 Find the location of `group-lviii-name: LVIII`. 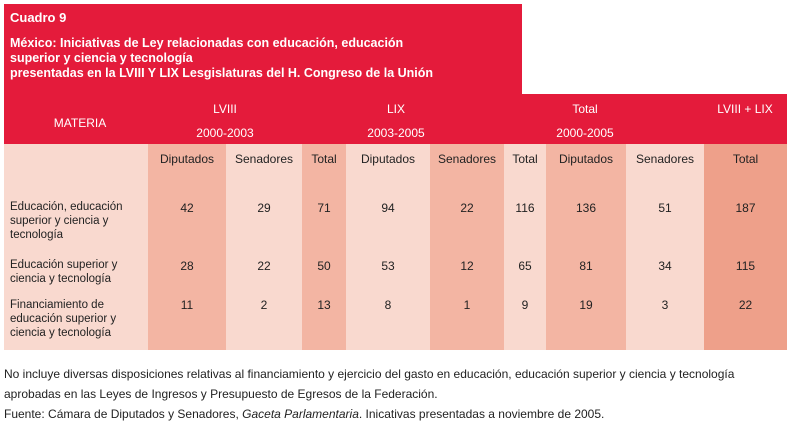

group-lviii-name: LVIII is located at coordinates (225, 109).